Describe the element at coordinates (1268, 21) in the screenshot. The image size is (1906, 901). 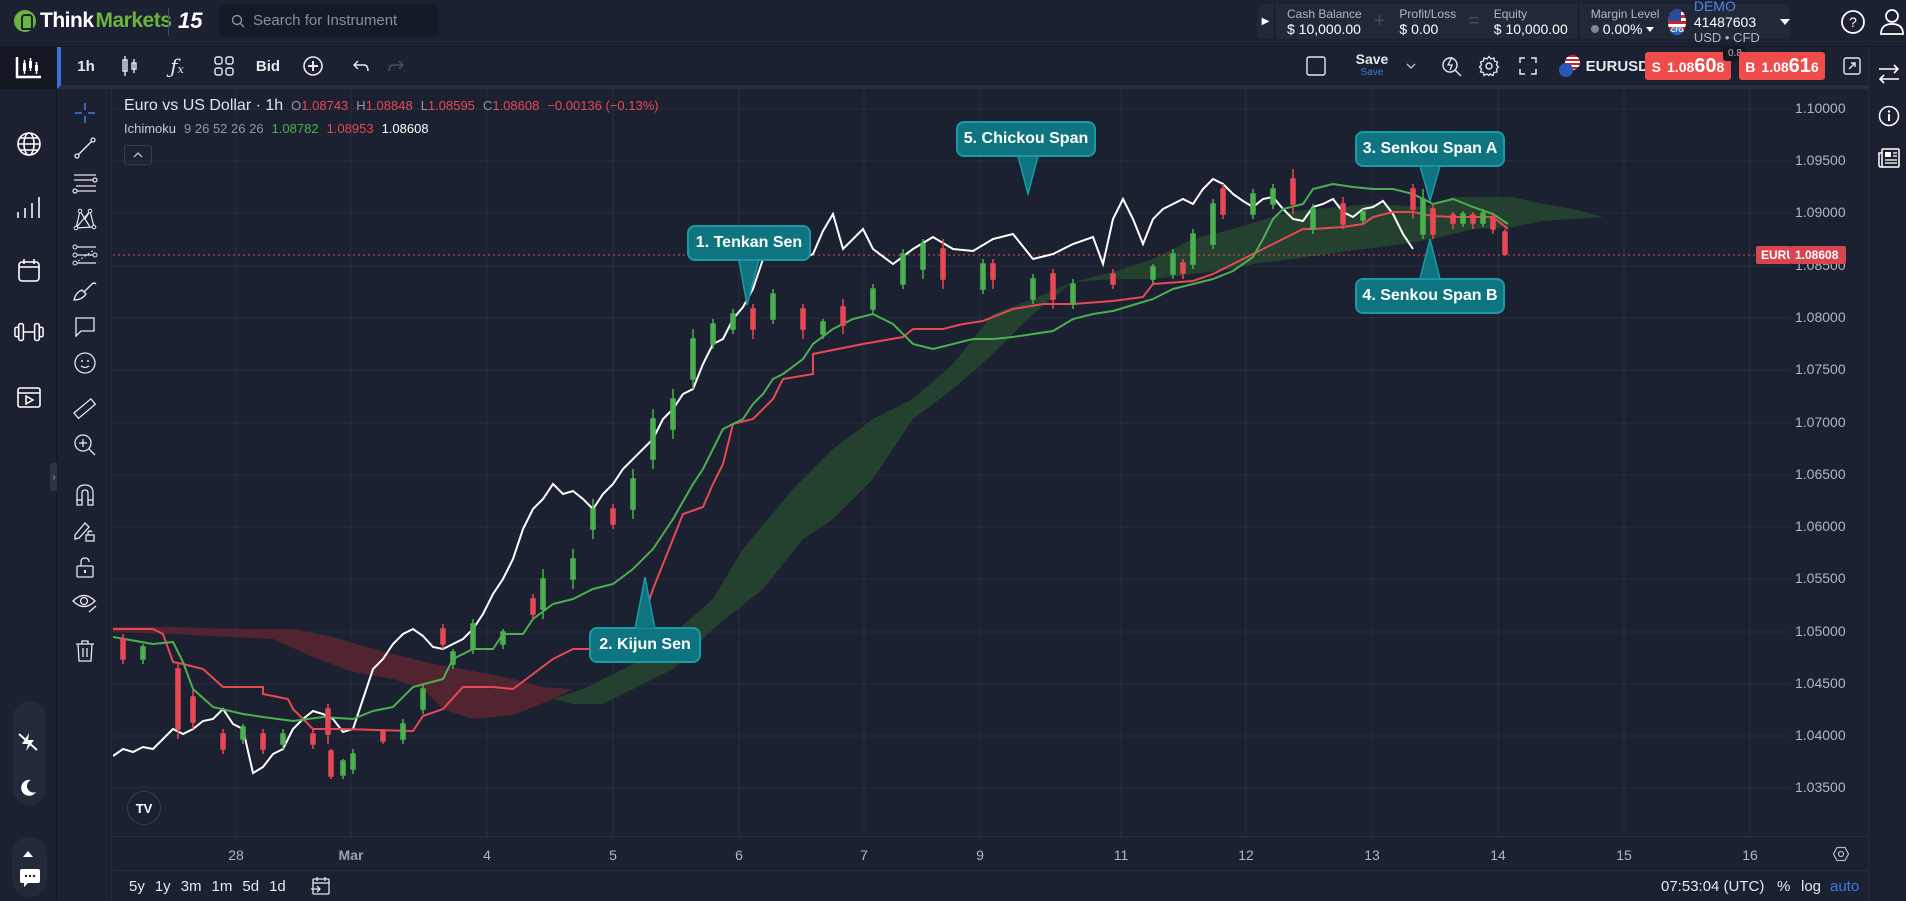
I see `expand-account-button: ▶` at that location.